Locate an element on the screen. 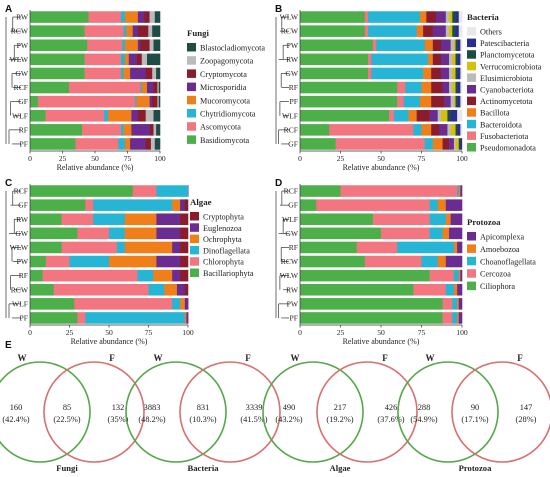 The image size is (550, 477). venn-percent-w: (42.4%) is located at coordinates (15, 419).